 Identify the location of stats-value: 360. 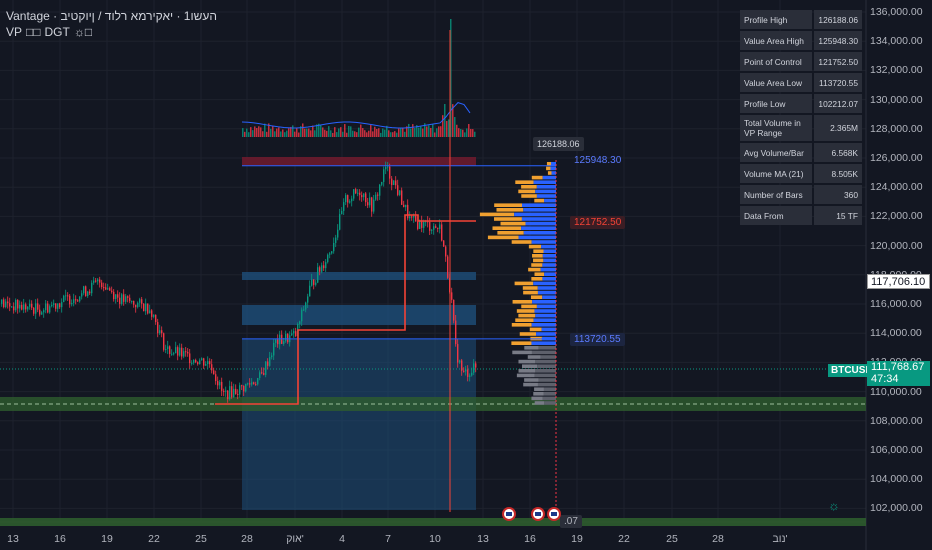
(838, 194).